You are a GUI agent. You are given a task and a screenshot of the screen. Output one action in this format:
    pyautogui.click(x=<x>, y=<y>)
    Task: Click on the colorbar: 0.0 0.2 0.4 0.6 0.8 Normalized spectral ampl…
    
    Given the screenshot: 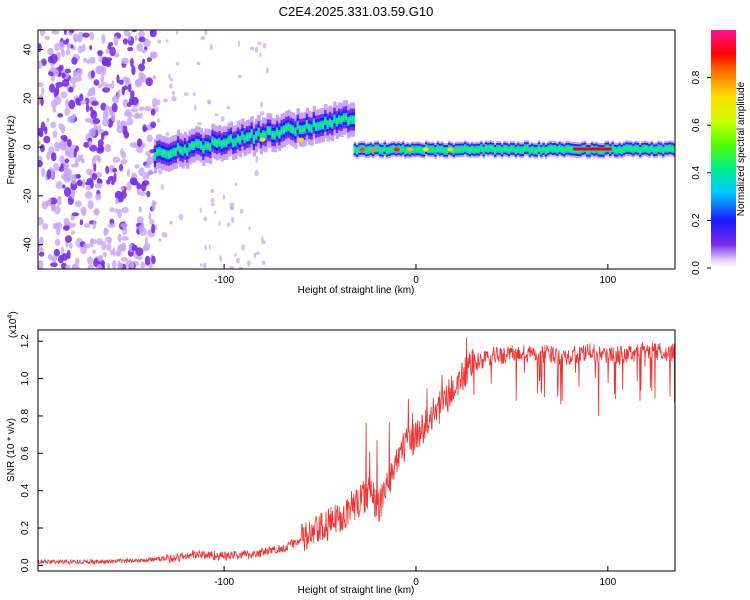 What is the action you would take?
    pyautogui.click(x=719, y=152)
    